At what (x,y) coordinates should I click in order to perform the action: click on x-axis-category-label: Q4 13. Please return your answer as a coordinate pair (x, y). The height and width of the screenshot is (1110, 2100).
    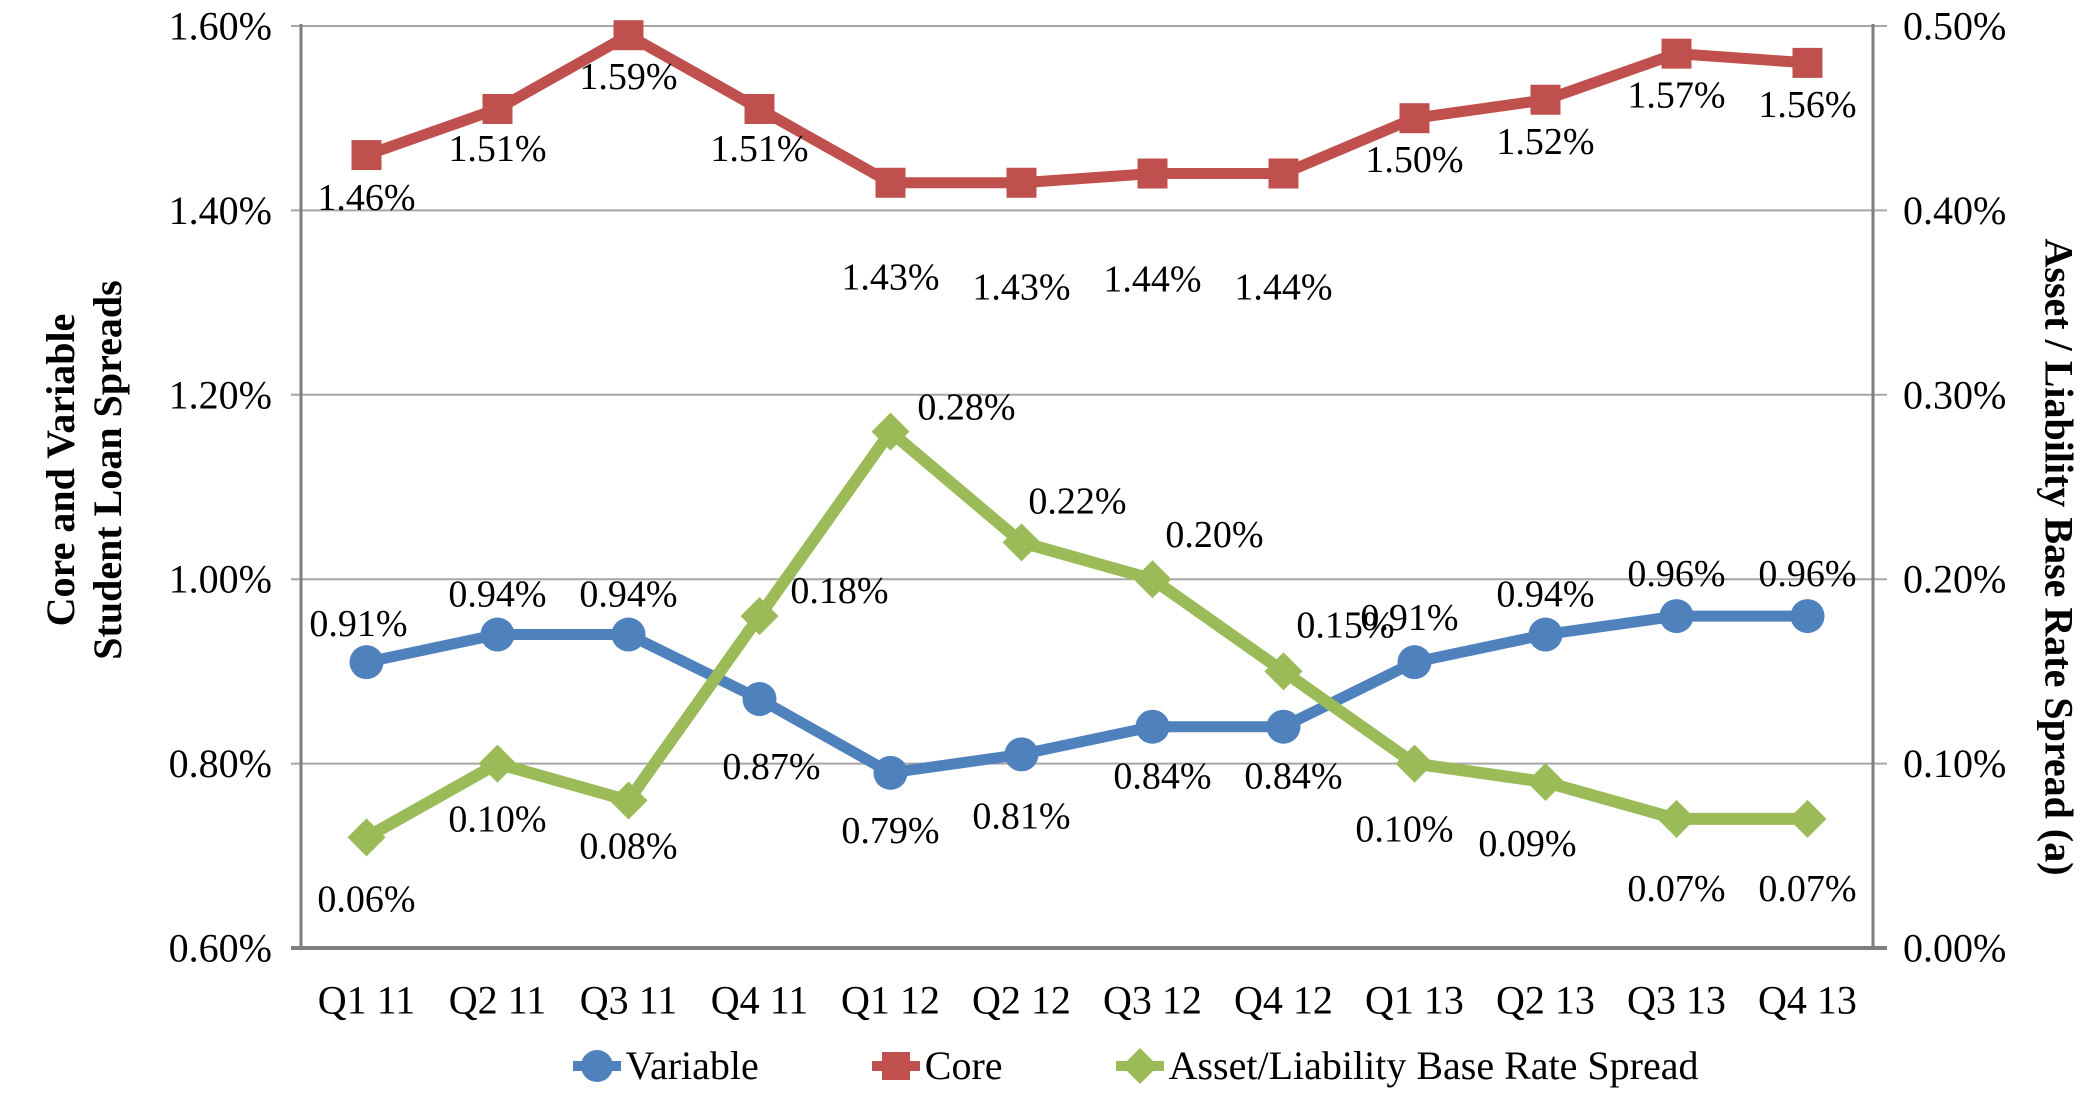
    Looking at the image, I should click on (1807, 1000).